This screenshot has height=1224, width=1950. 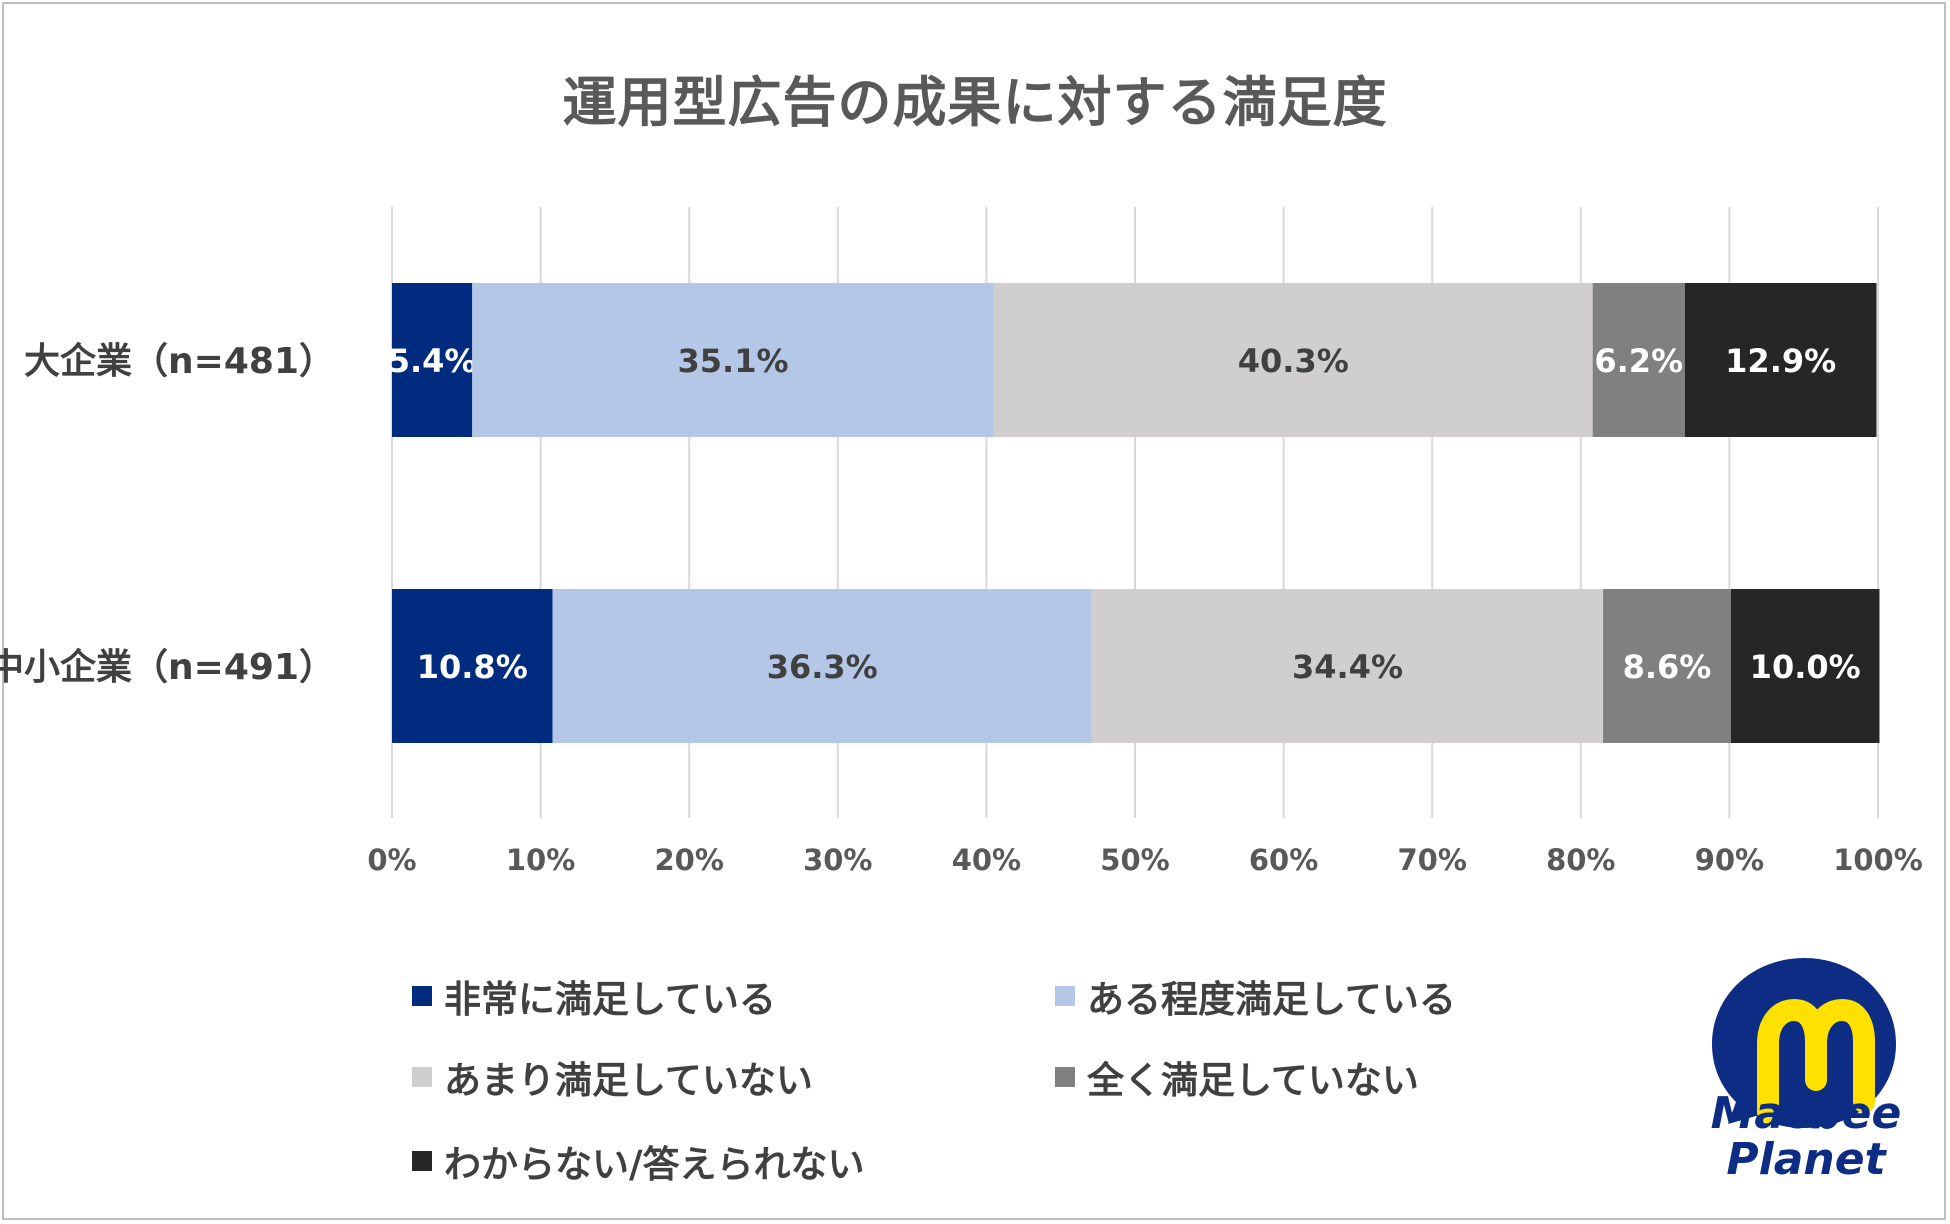 What do you see at coordinates (837, 860) in the screenshot?
I see `x-tick-label: 30%` at bounding box center [837, 860].